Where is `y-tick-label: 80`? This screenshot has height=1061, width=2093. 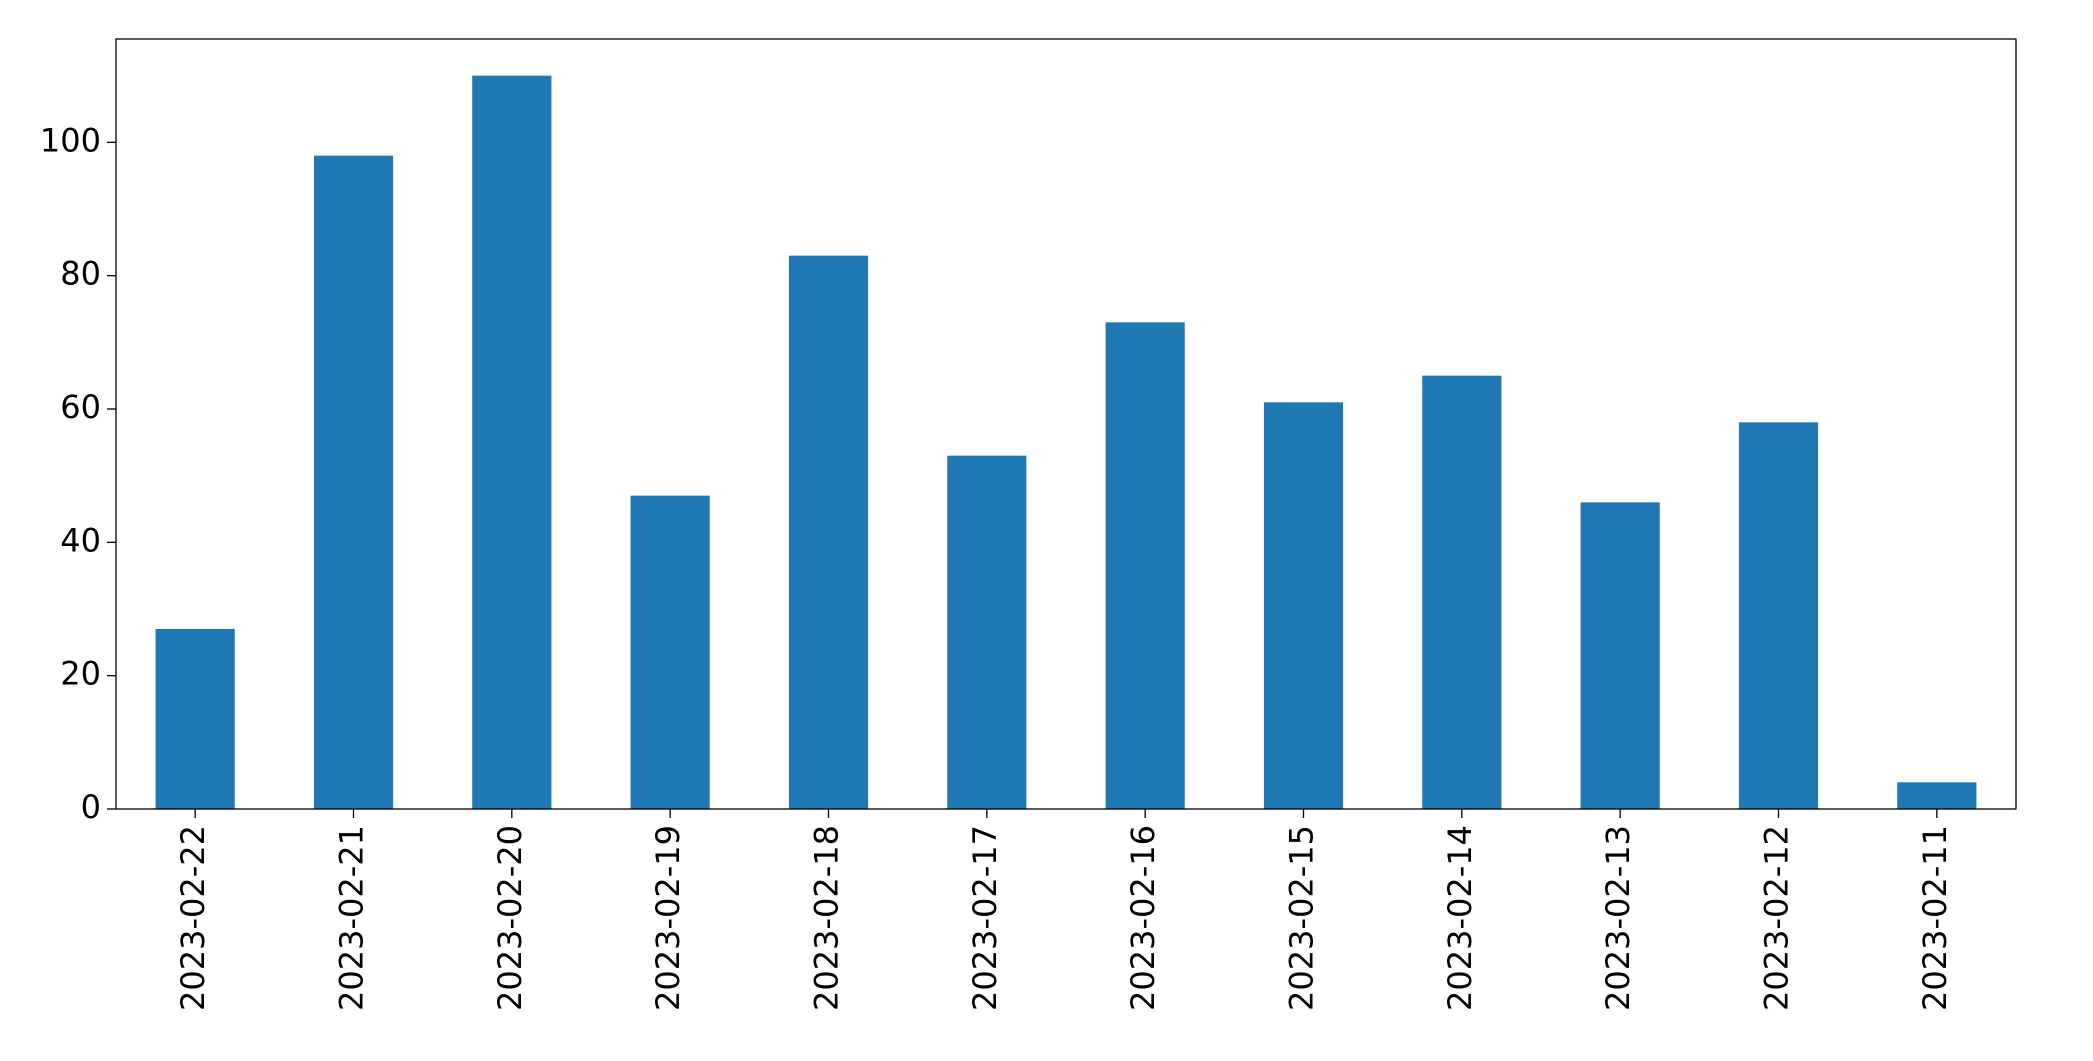 y-tick-label: 80 is located at coordinates (80, 274).